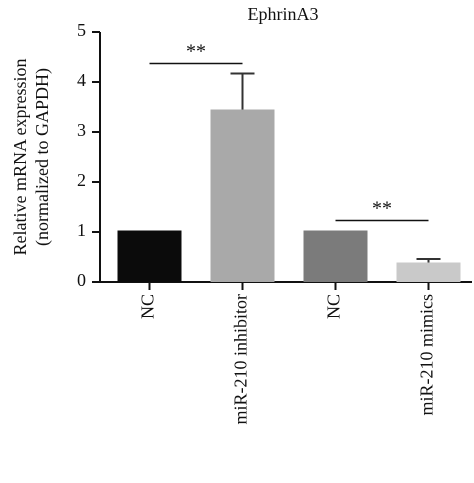  What do you see at coordinates (241, 359) in the screenshot?
I see `x-tick-label: miR-210 inhibitor` at bounding box center [241, 359].